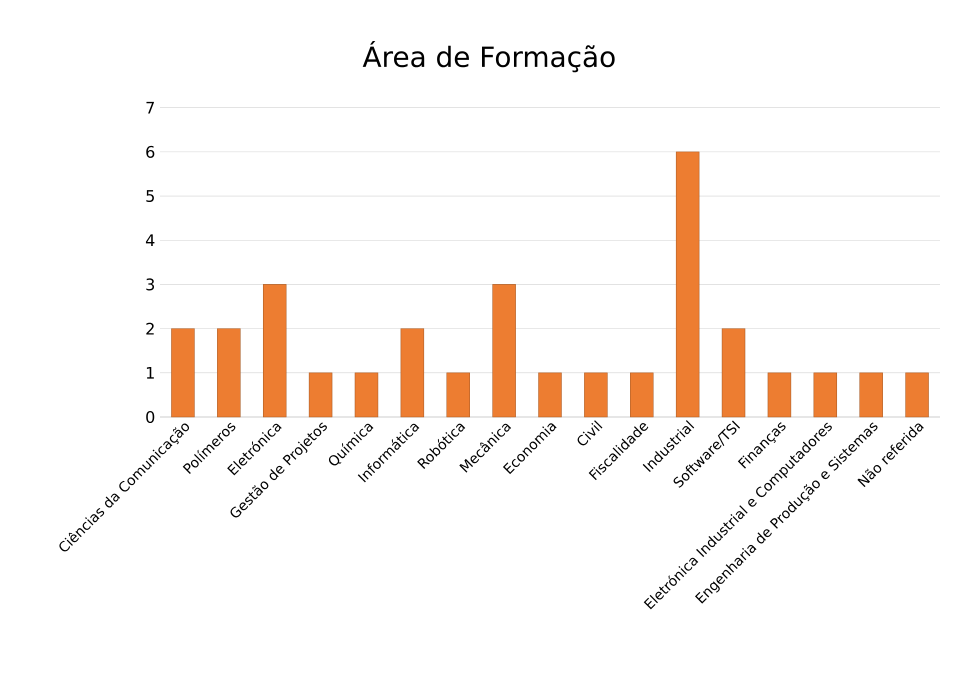  Describe the element at coordinates (150, 196) in the screenshot. I see `y-tick-label: 5` at that location.